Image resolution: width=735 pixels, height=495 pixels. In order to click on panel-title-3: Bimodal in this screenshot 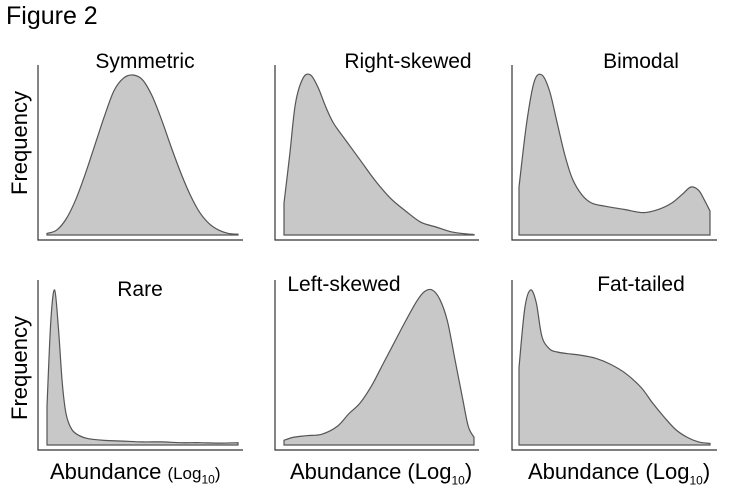, I will do `click(641, 61)`.